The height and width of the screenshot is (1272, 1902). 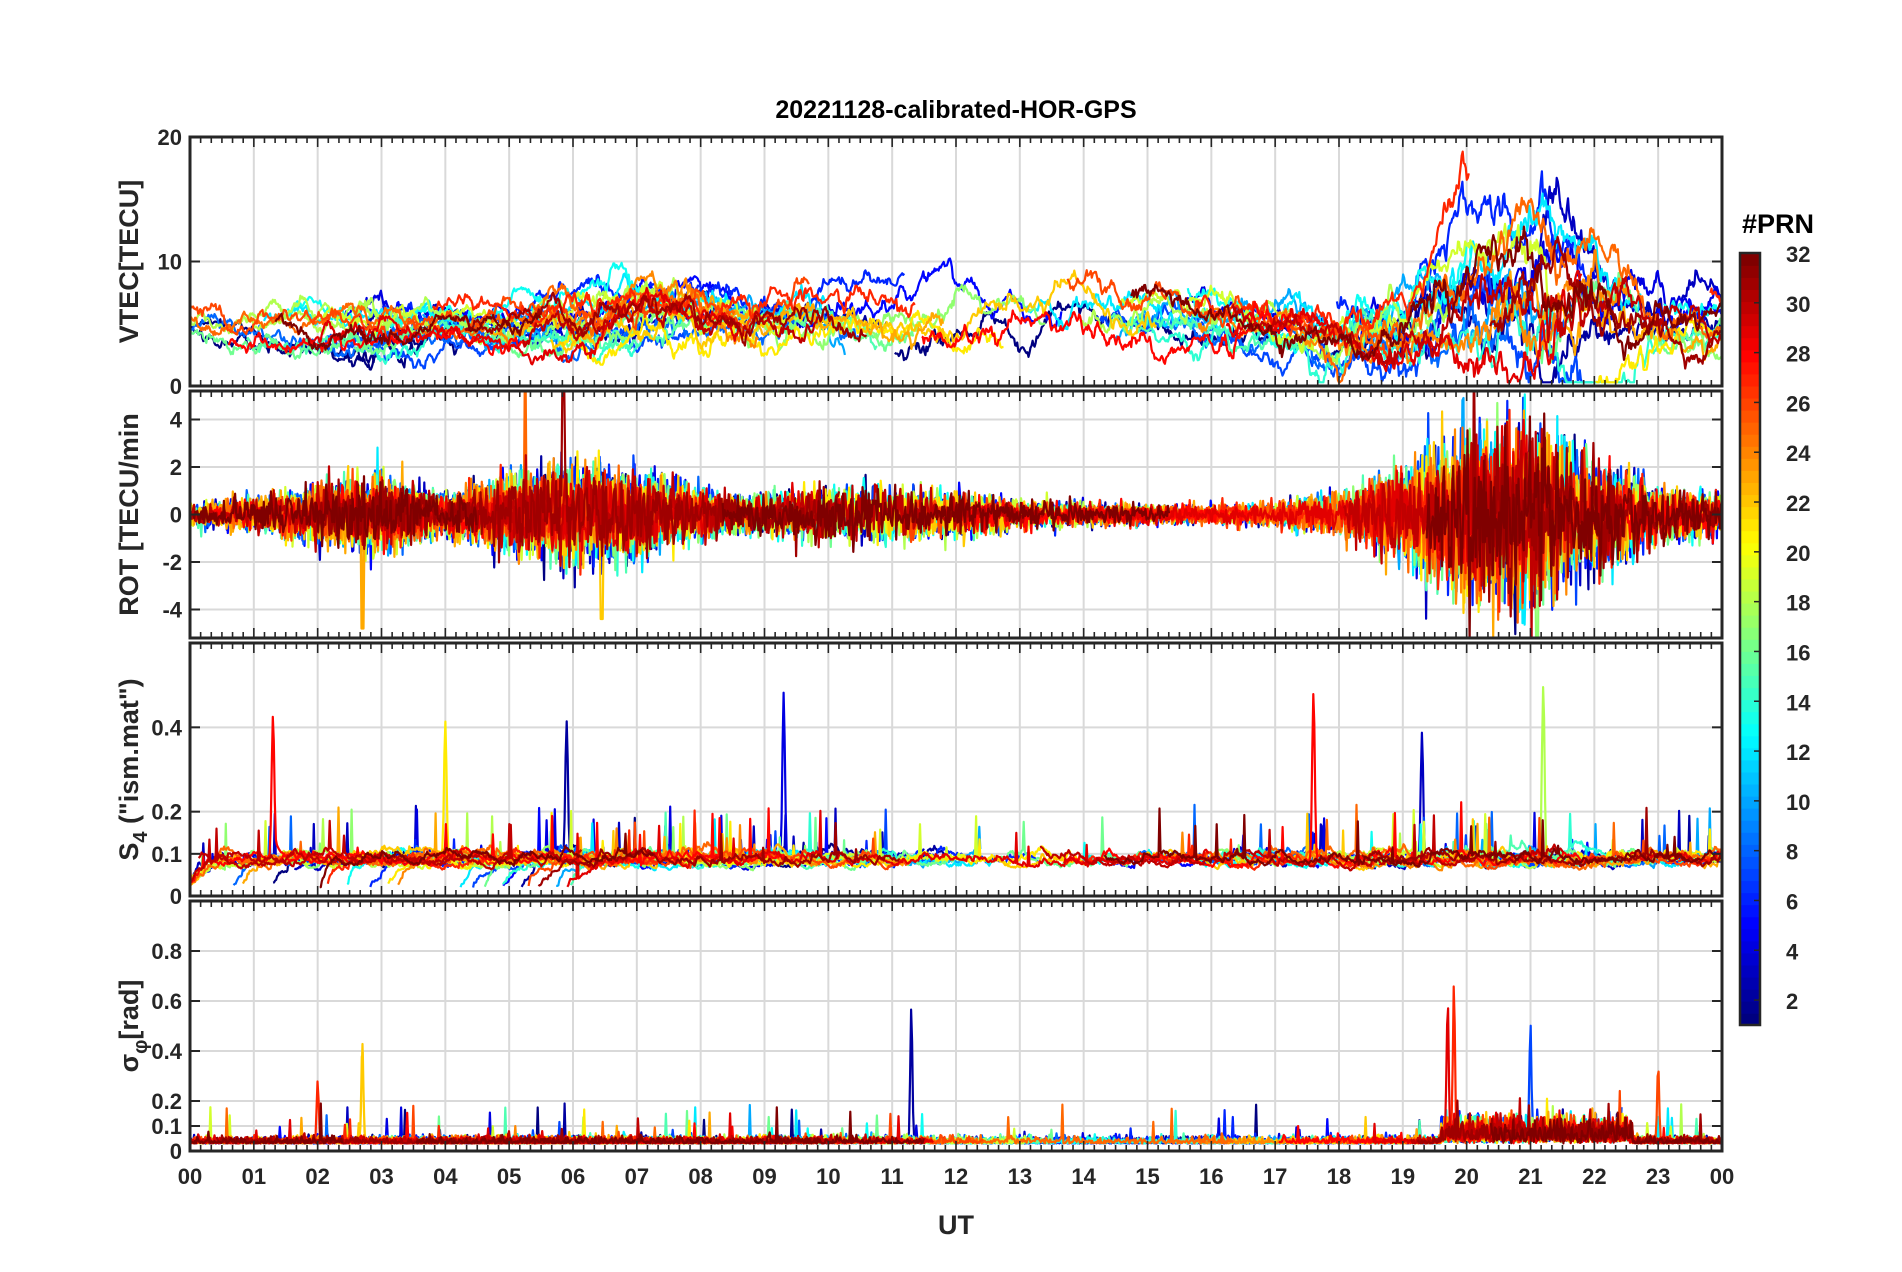 What do you see at coordinates (700, 1176) in the screenshot?
I see `x-tick-label: 08` at bounding box center [700, 1176].